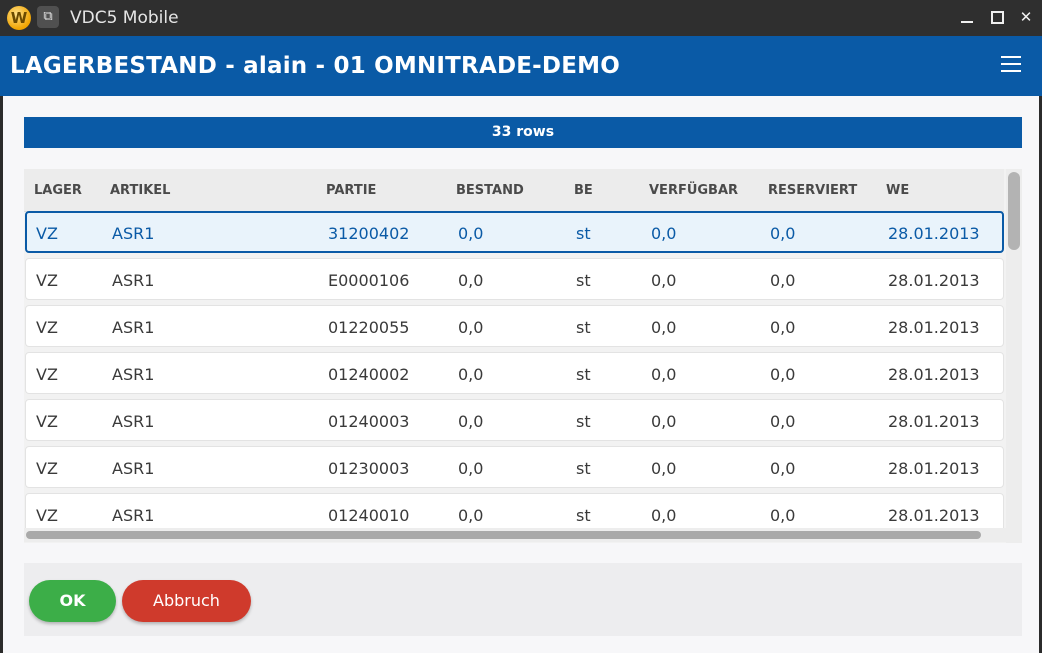 The width and height of the screenshot is (1042, 653). Describe the element at coordinates (514, 326) in the screenshot. I see `table-row: VZ ASR1 01220055 0,0 st 0,0 0,0 28.01.2013` at that location.